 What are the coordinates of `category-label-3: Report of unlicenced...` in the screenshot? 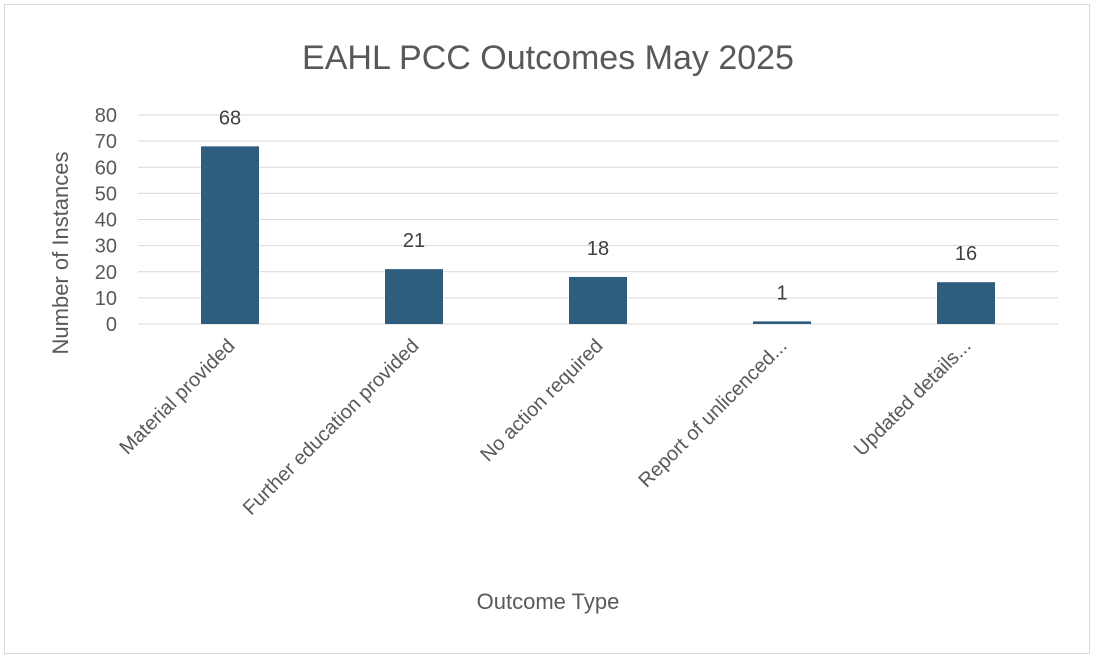 It's located at (712, 413).